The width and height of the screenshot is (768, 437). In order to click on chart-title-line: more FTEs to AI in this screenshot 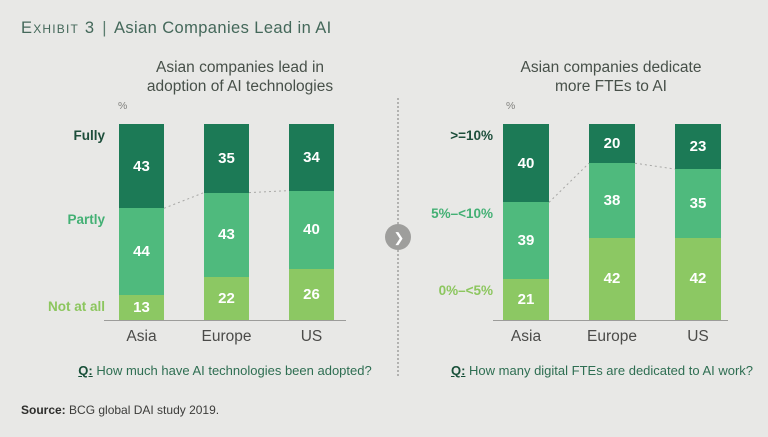, I will do `click(611, 86)`.